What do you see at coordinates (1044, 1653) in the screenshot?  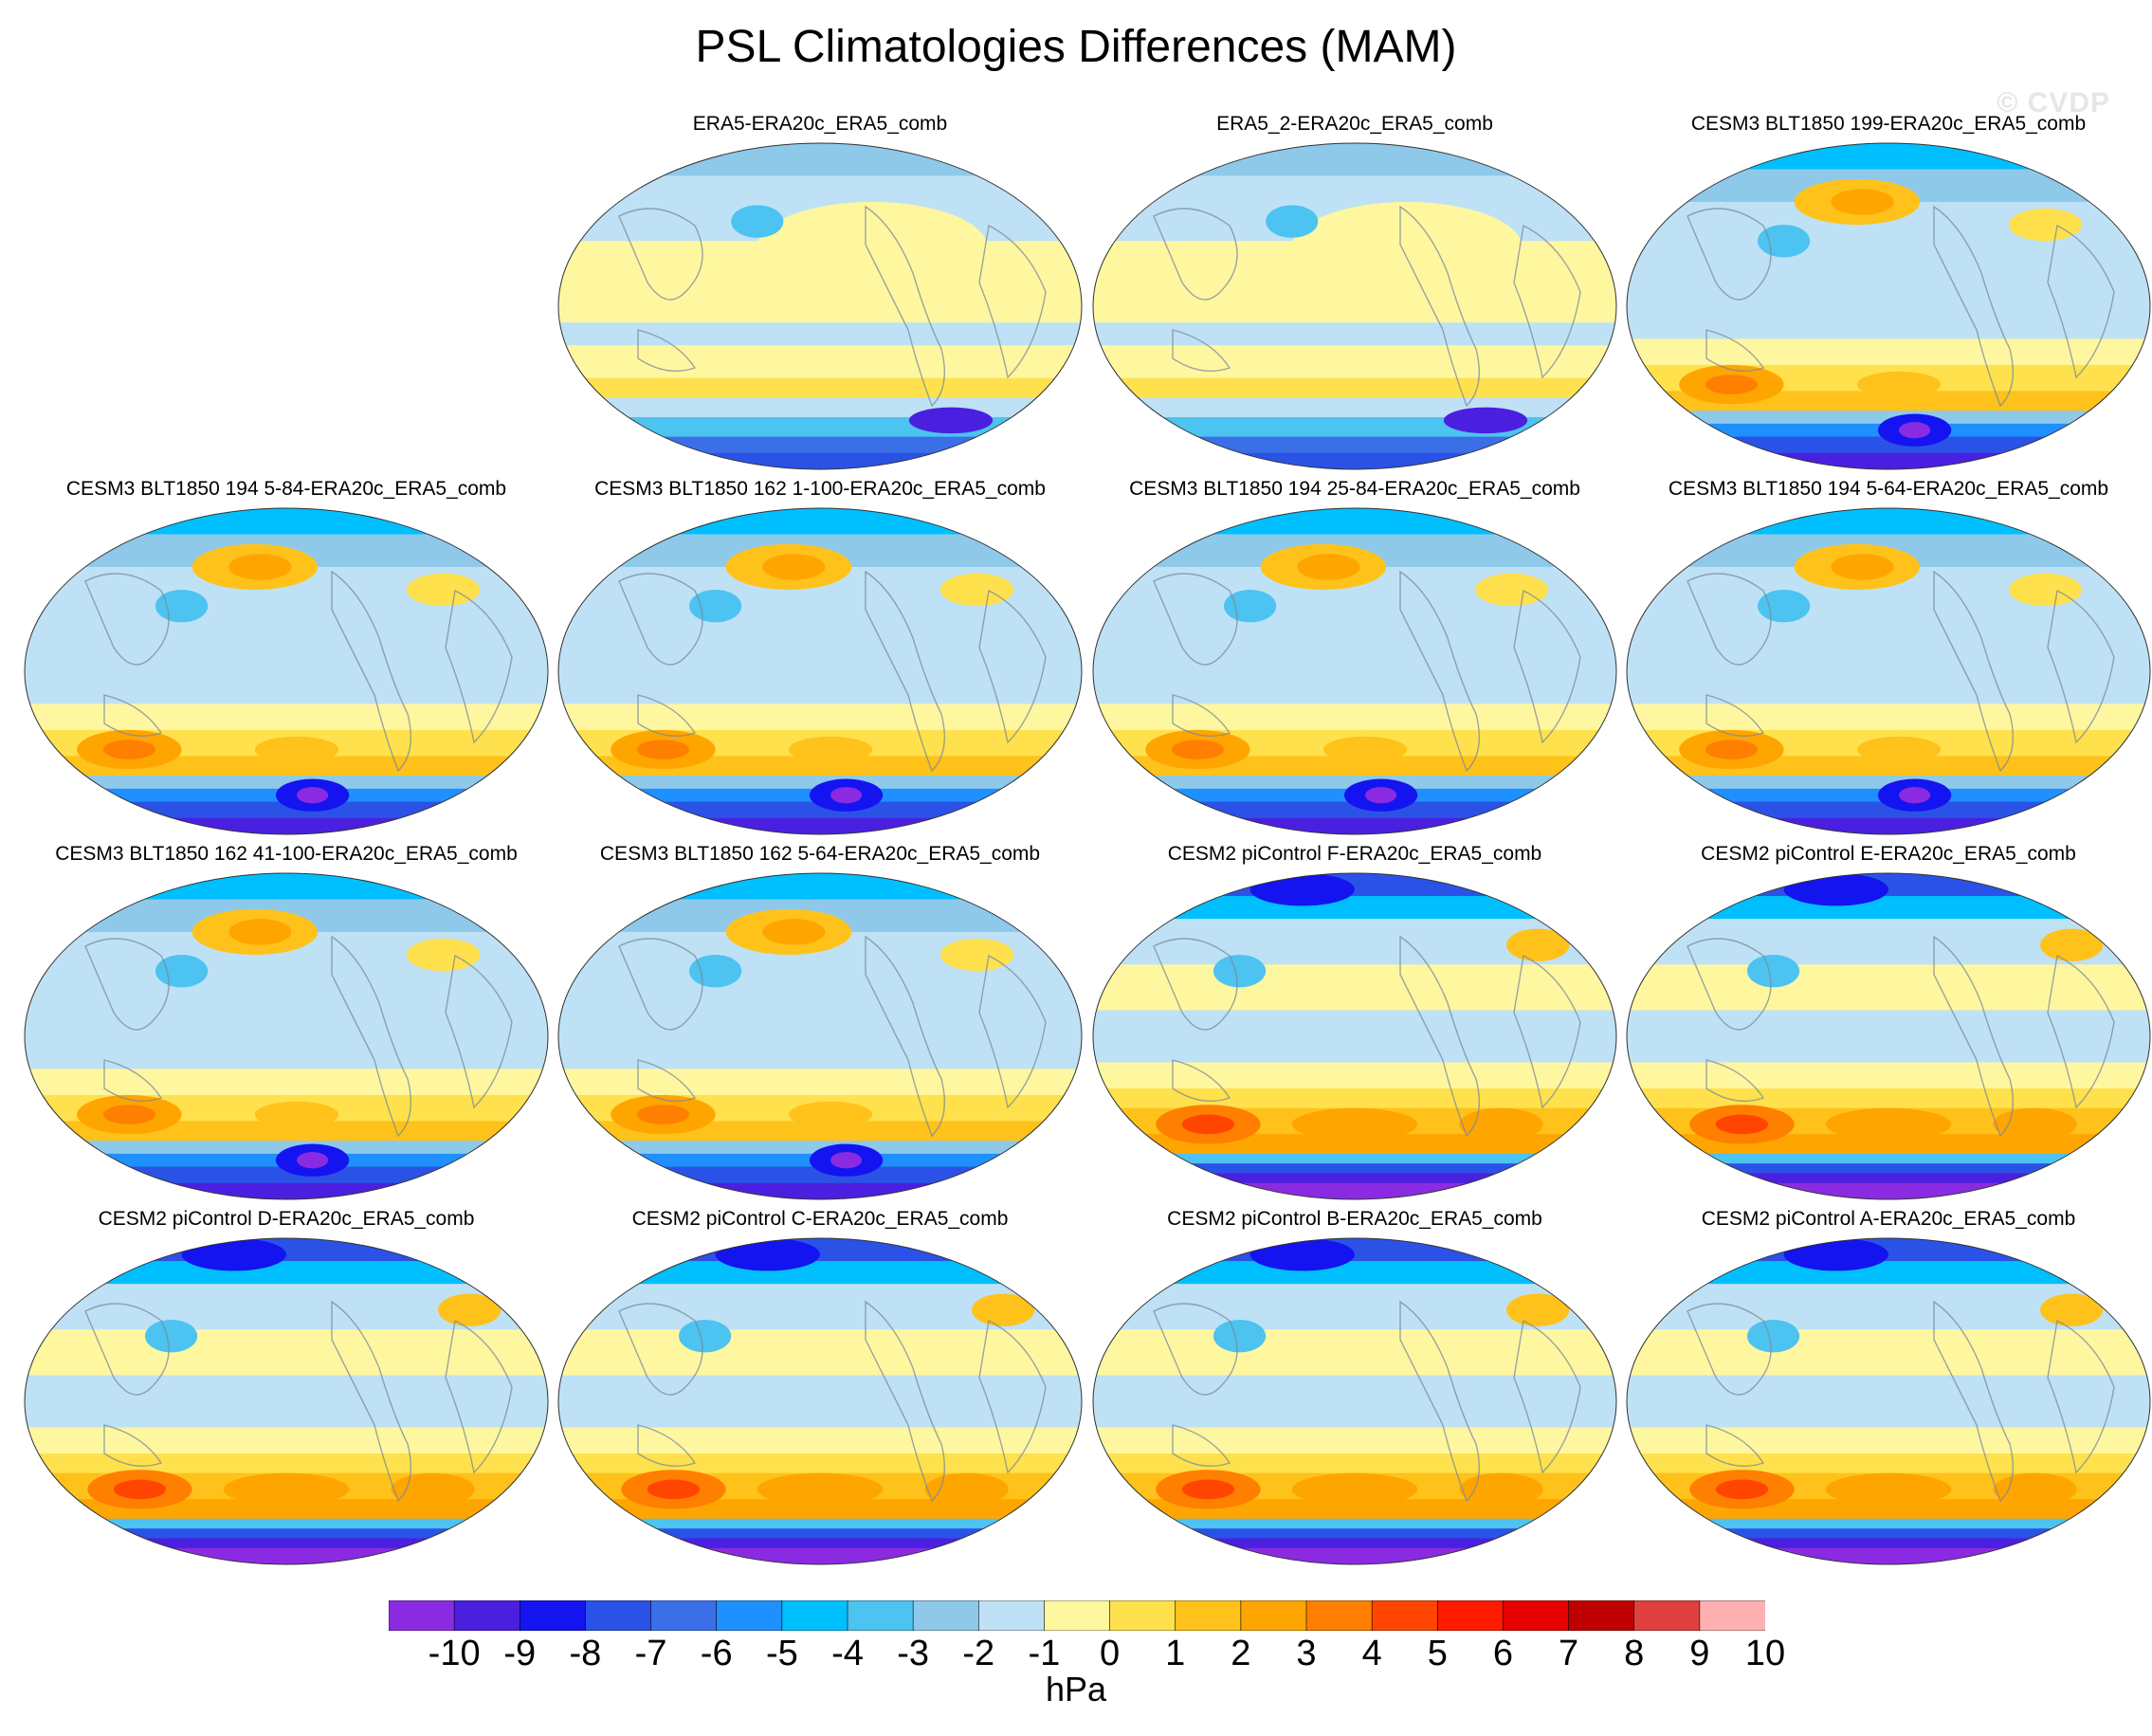 I see `colorbar-tick-label: -1` at bounding box center [1044, 1653].